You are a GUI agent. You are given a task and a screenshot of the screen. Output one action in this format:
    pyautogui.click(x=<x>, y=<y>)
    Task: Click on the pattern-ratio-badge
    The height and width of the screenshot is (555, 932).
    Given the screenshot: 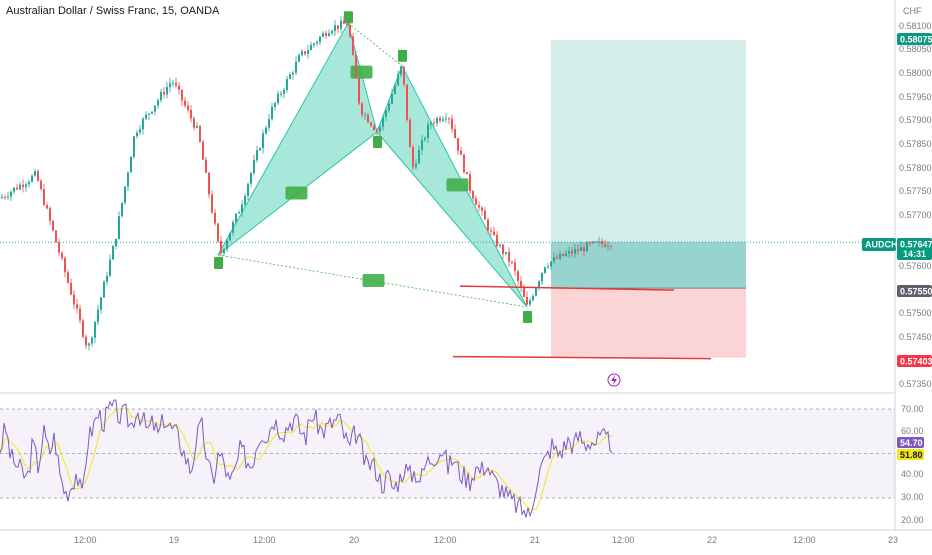 What is the action you would take?
    pyautogui.click(x=296, y=193)
    